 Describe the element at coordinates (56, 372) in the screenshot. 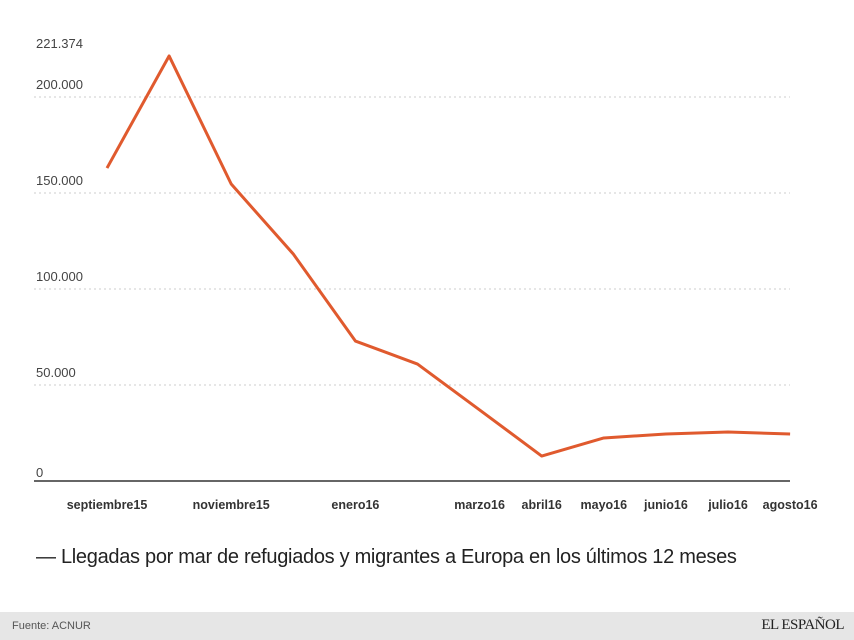

I see `y-tick-label: 50.000` at that location.